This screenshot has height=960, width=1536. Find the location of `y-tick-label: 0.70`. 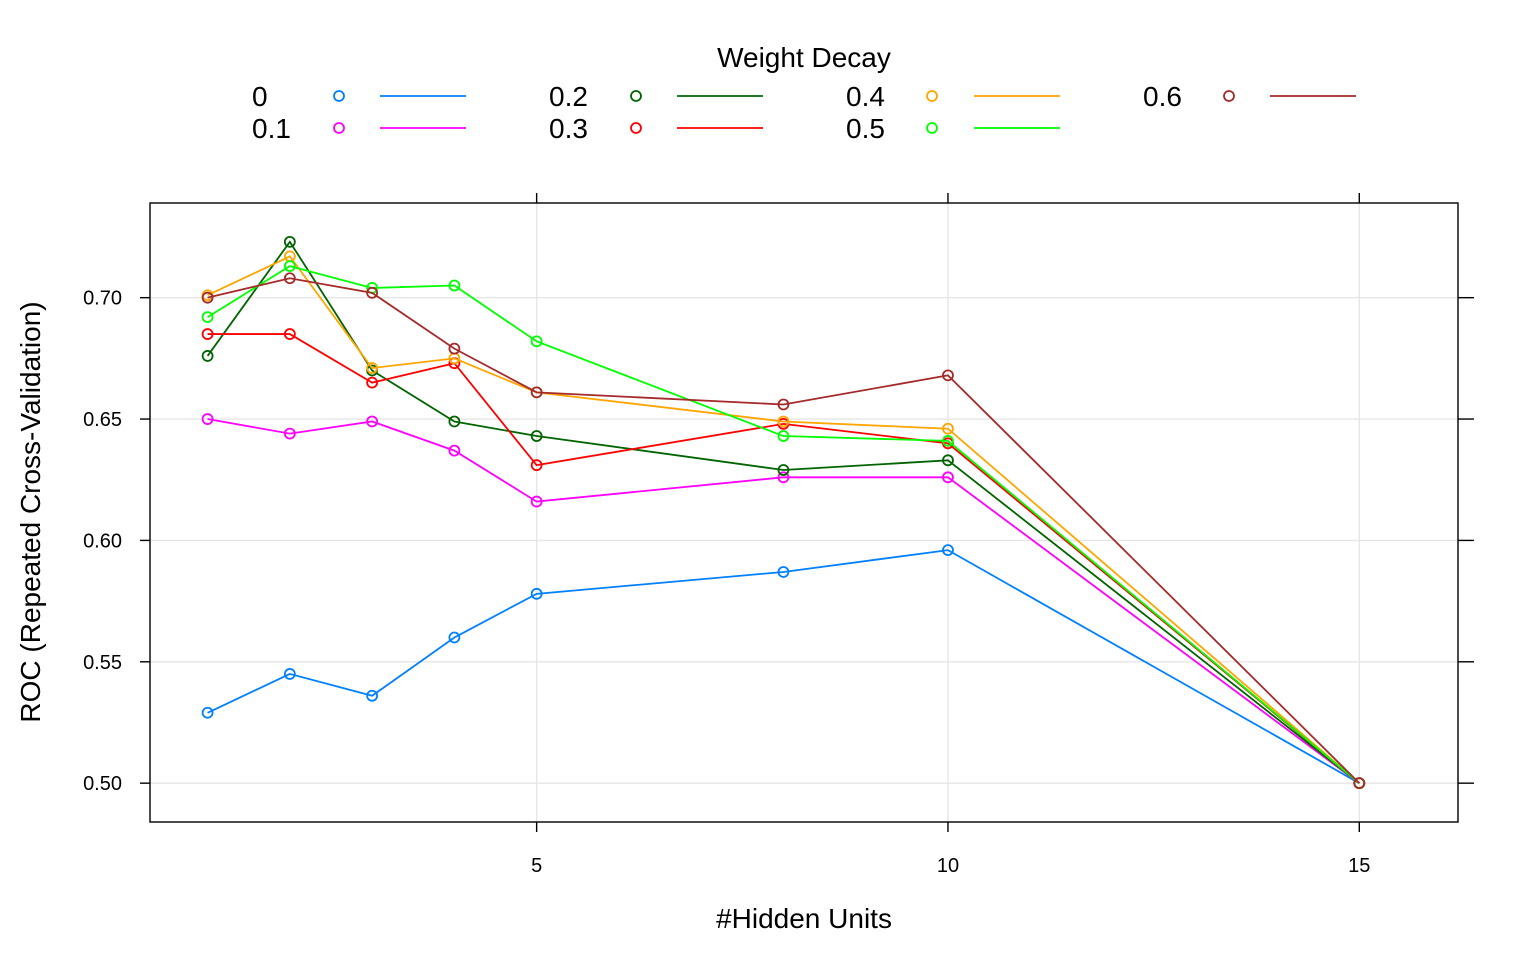

y-tick-label: 0.70 is located at coordinates (102, 299).